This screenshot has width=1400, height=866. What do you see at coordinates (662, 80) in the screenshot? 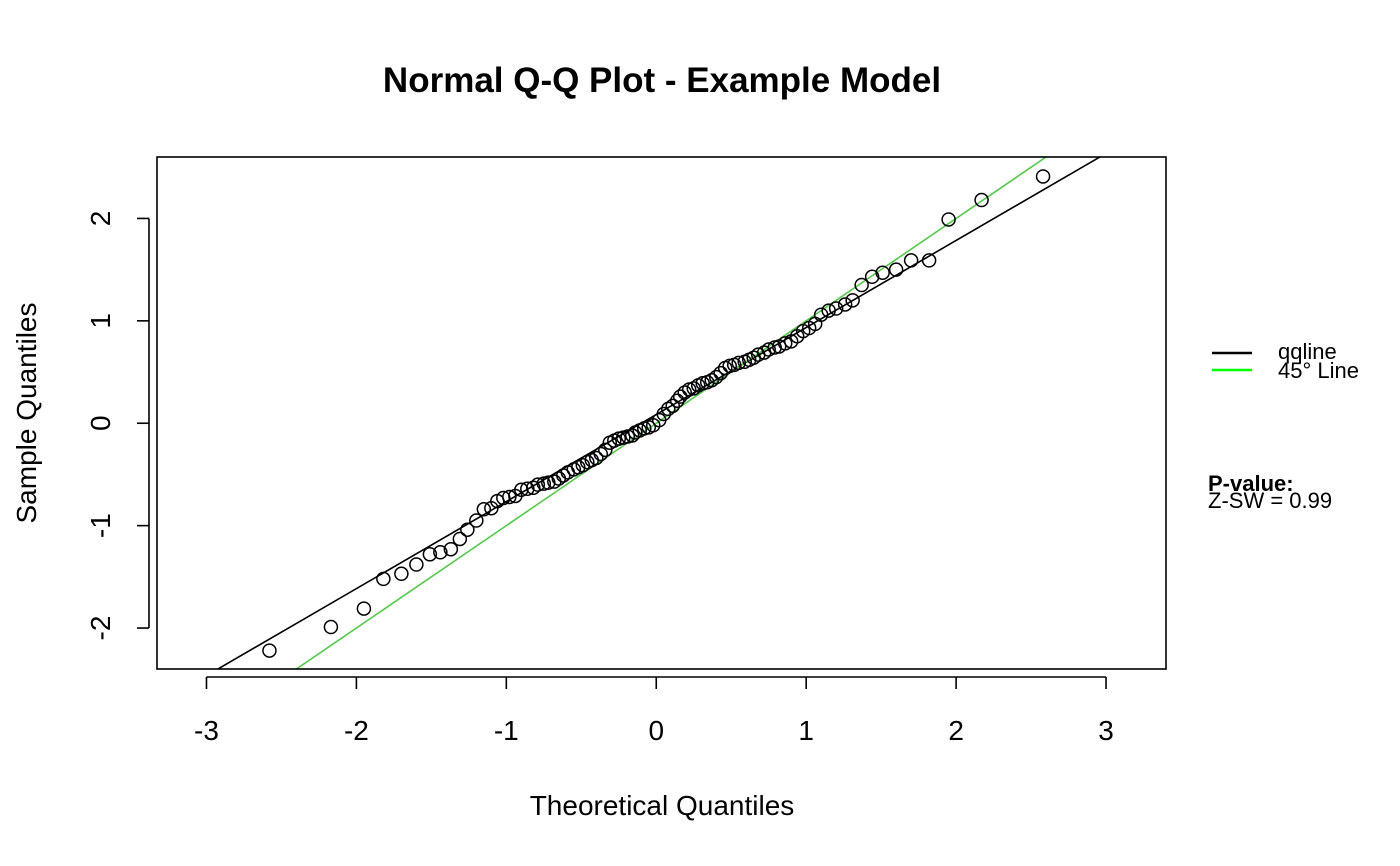
I see `chart-title: Normal Q-Q Plot - Example Model` at bounding box center [662, 80].